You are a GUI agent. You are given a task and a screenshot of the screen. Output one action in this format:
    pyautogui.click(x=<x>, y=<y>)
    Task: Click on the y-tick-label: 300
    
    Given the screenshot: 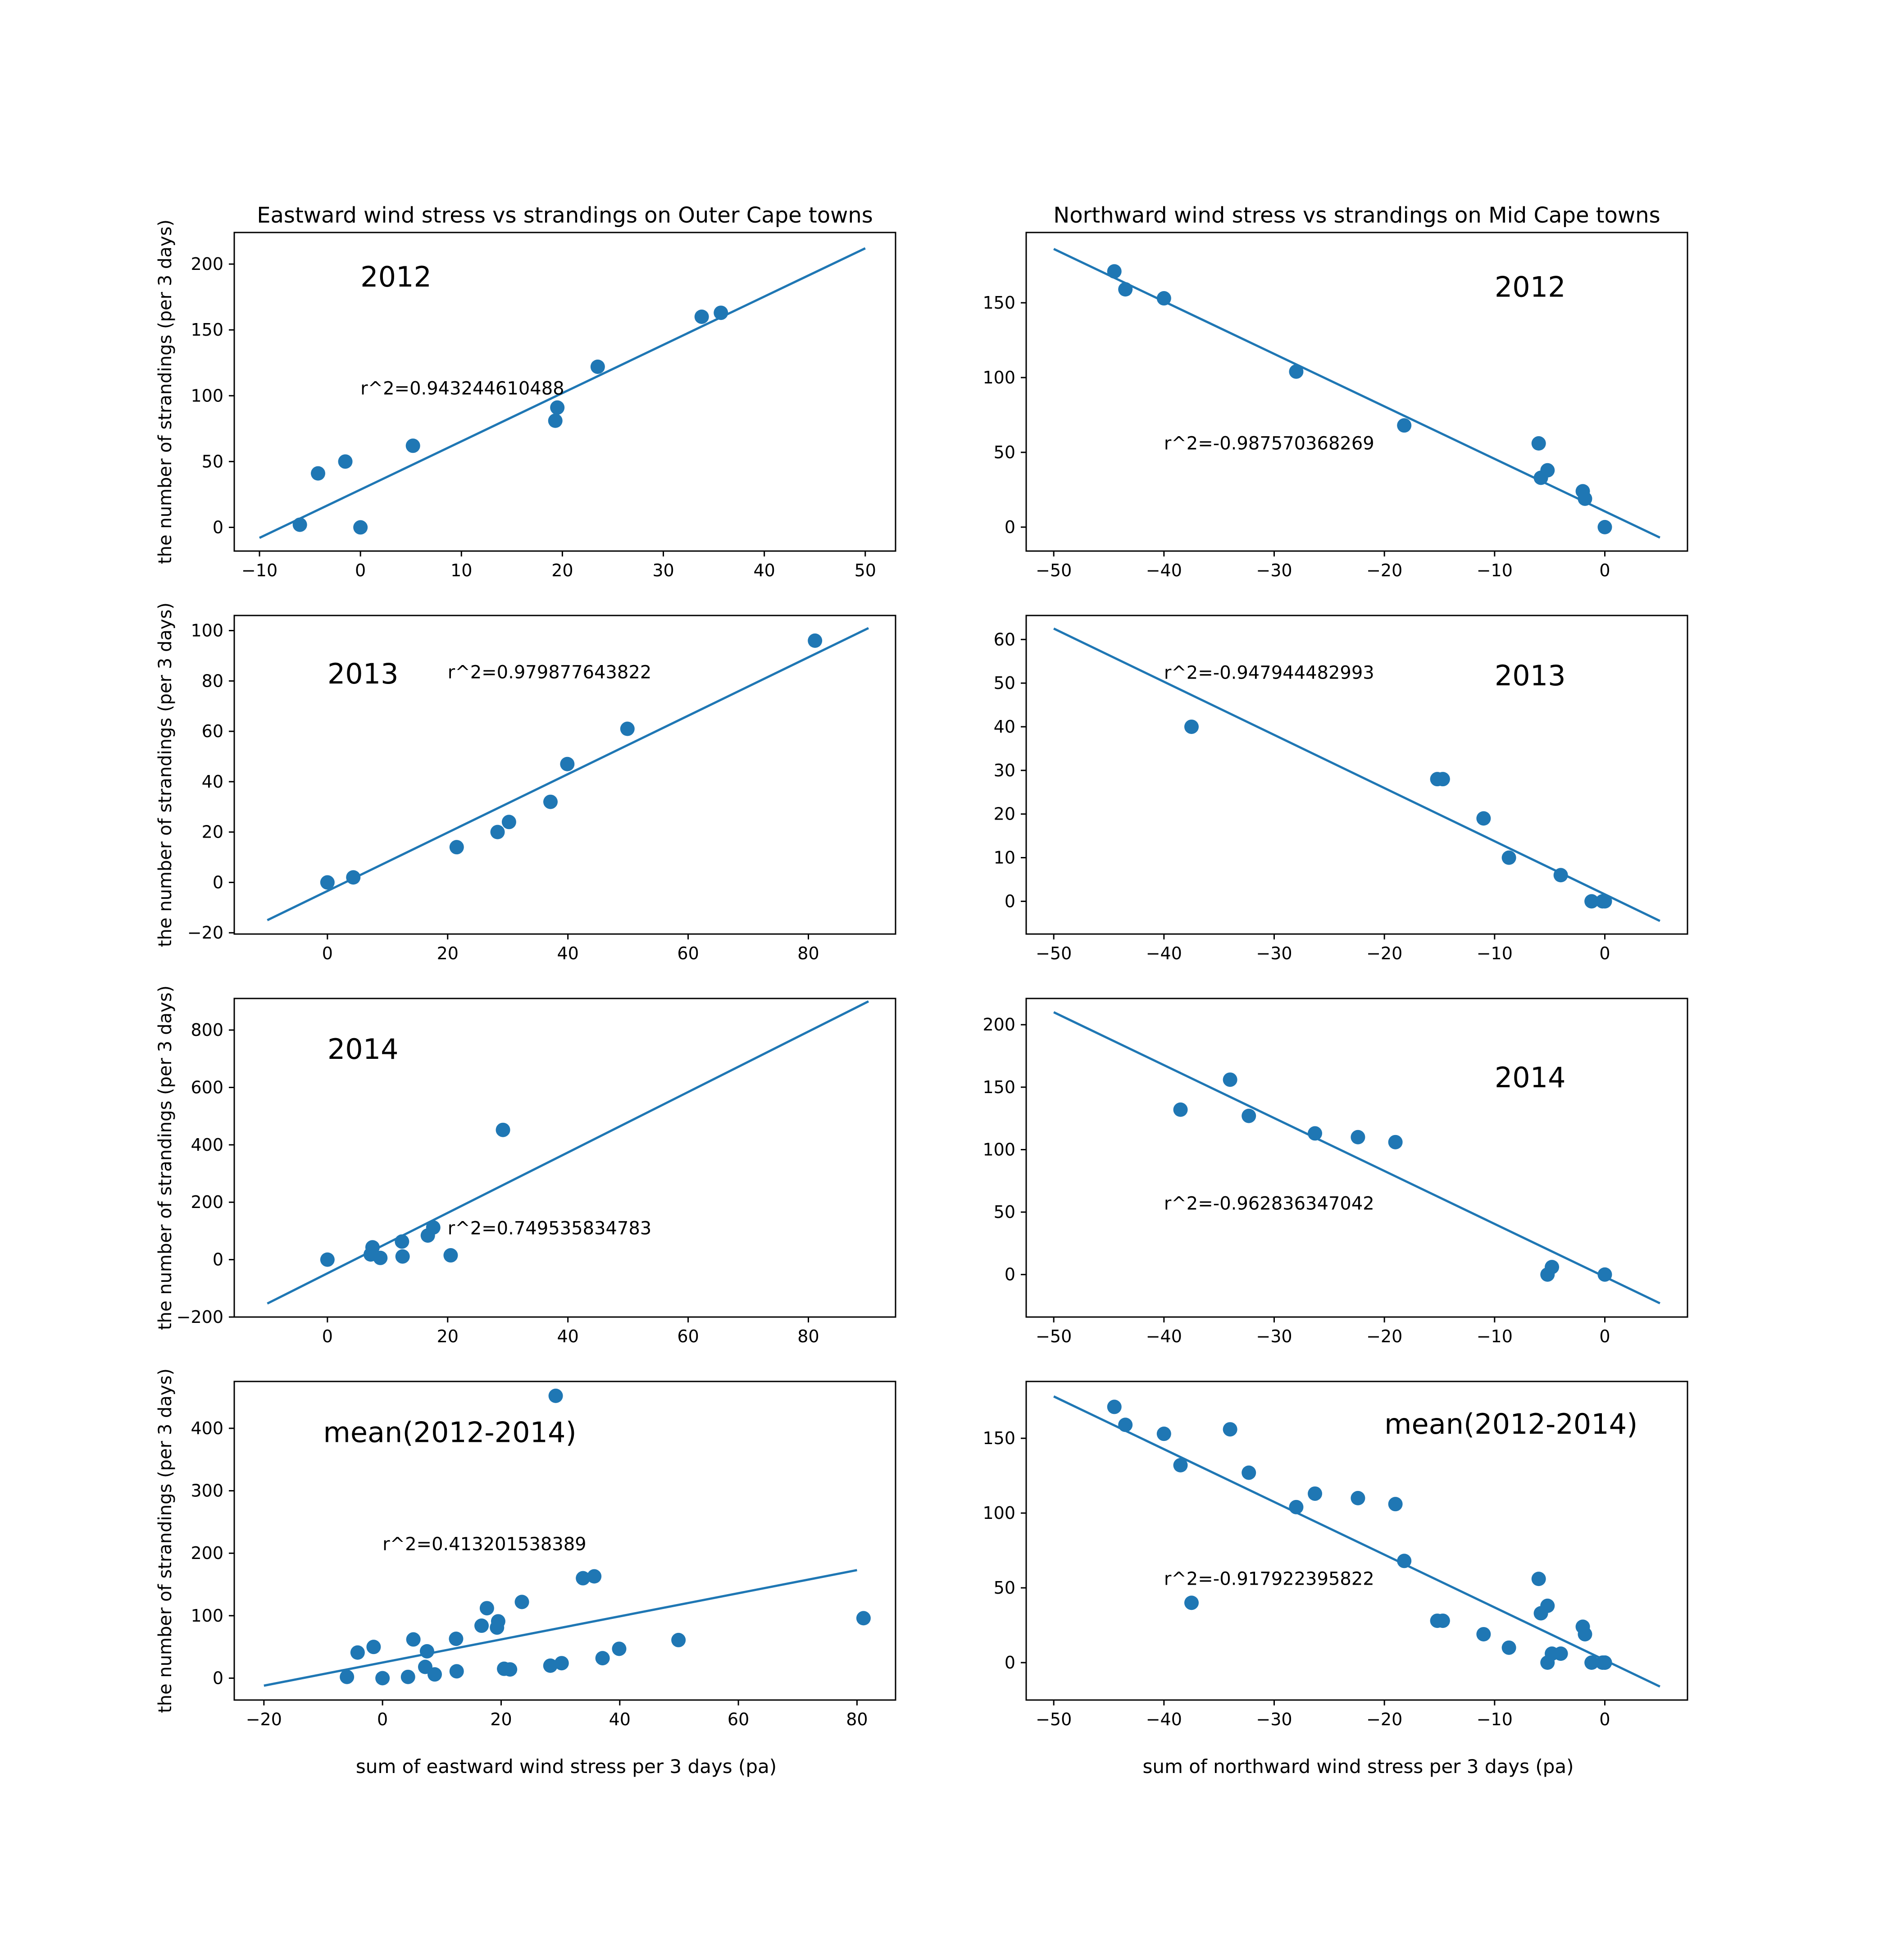 What is the action you would take?
    pyautogui.click(x=207, y=1491)
    